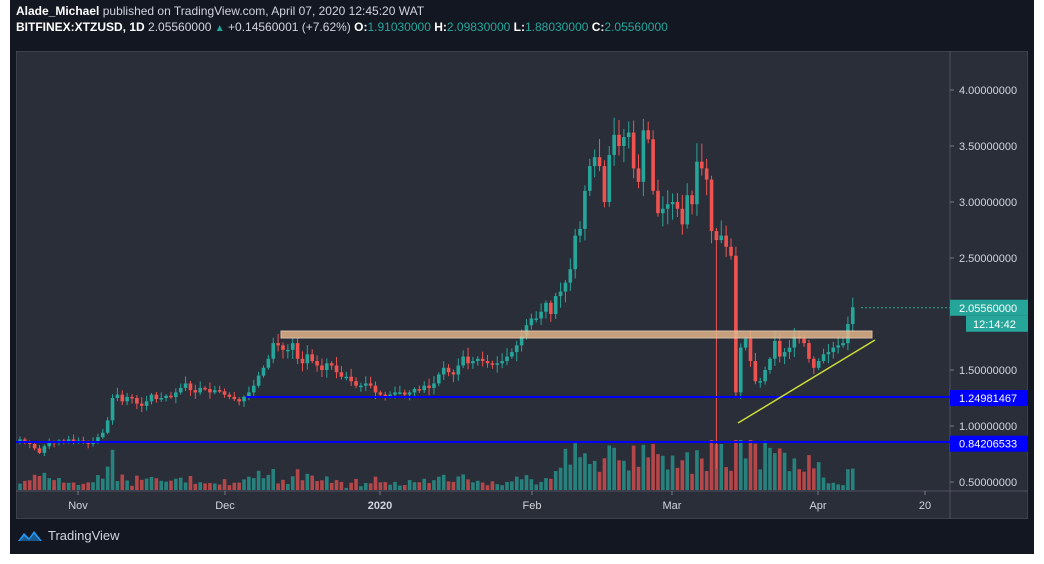 This screenshot has height=564, width=1044. Describe the element at coordinates (380, 506) in the screenshot. I see `svg-text: 2020` at that location.